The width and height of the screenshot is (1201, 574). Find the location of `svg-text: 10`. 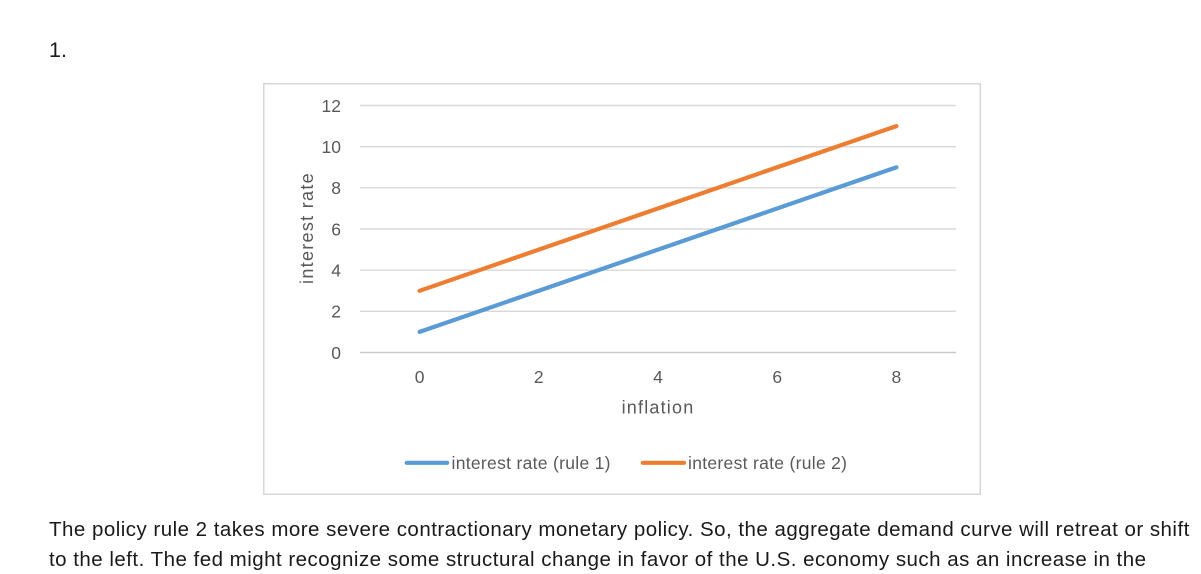

svg-text: 10 is located at coordinates (332, 147).